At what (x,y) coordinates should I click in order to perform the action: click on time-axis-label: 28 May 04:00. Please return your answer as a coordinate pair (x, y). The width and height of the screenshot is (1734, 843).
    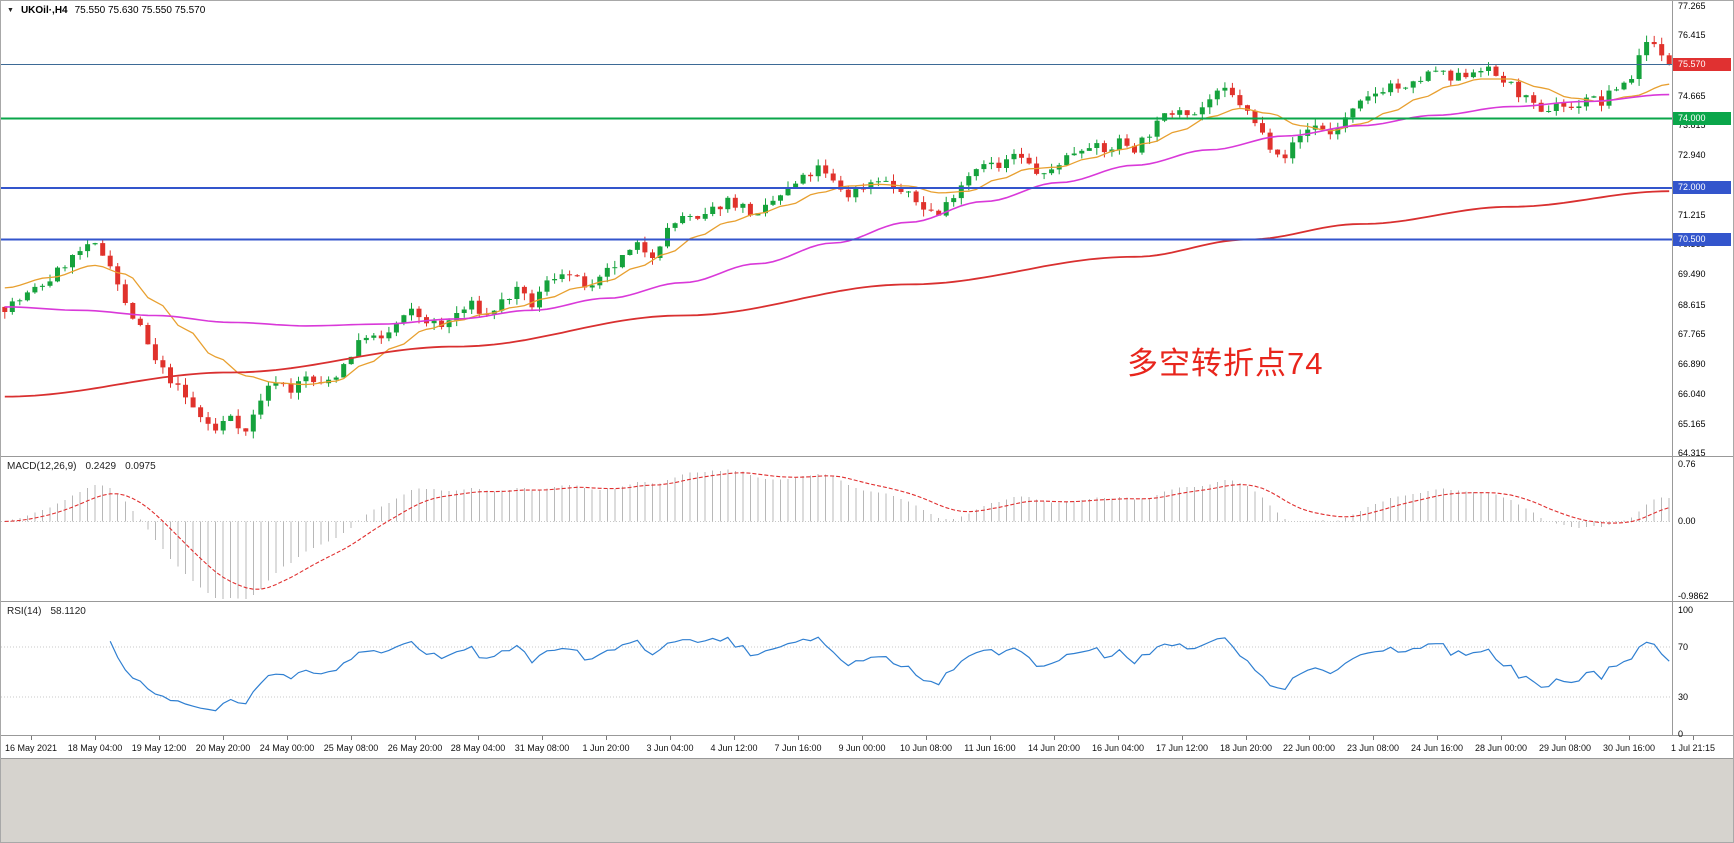
    Looking at the image, I should click on (478, 748).